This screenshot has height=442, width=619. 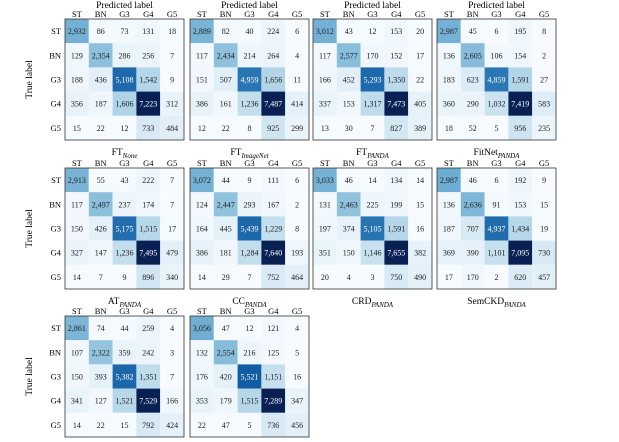 What do you see at coordinates (544, 229) in the screenshot?
I see `cell-value-label: 19` at bounding box center [544, 229].